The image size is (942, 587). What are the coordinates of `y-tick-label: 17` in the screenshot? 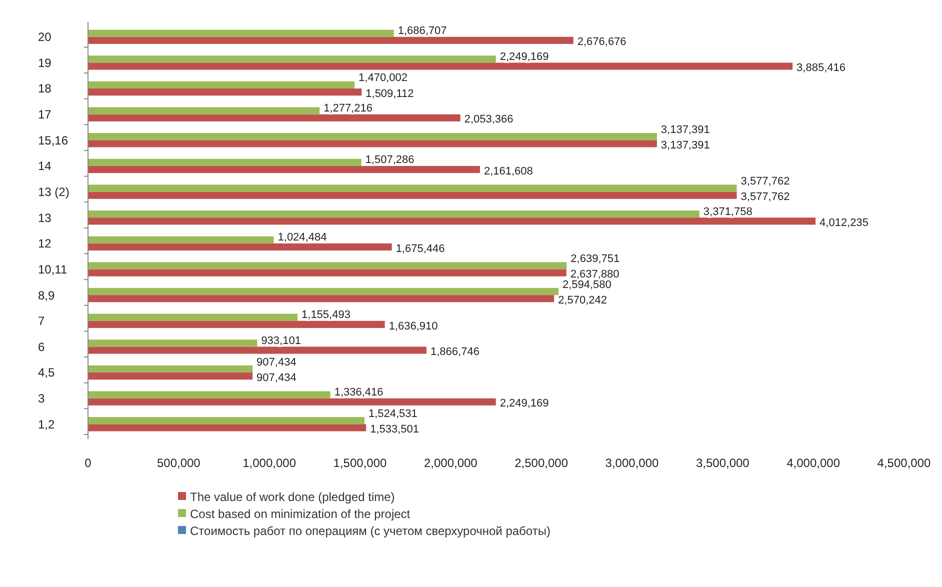 It's located at (45, 115).